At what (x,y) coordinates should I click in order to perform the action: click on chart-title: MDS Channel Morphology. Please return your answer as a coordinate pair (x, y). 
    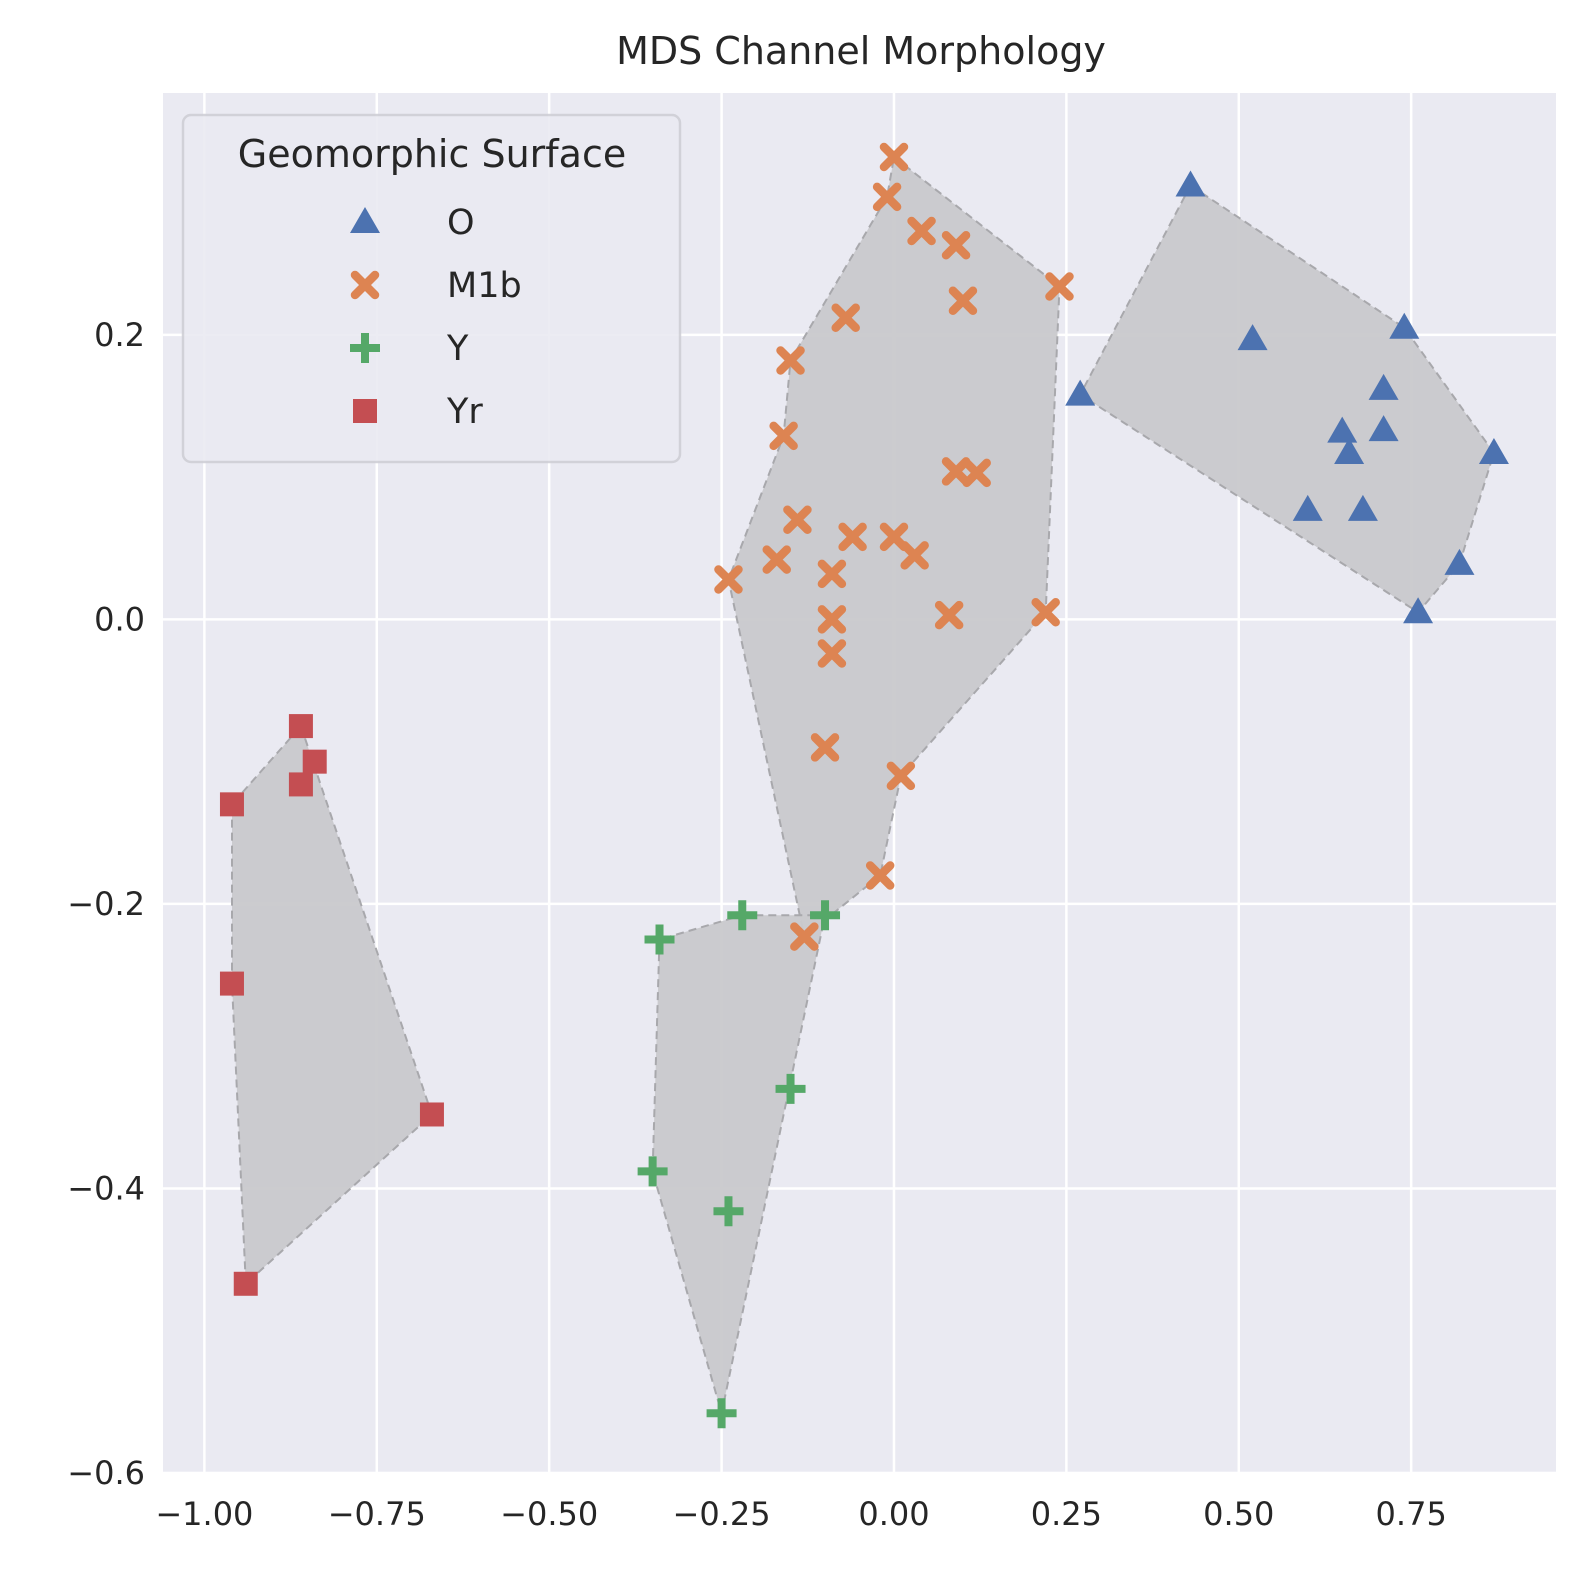
    Looking at the image, I should click on (861, 51).